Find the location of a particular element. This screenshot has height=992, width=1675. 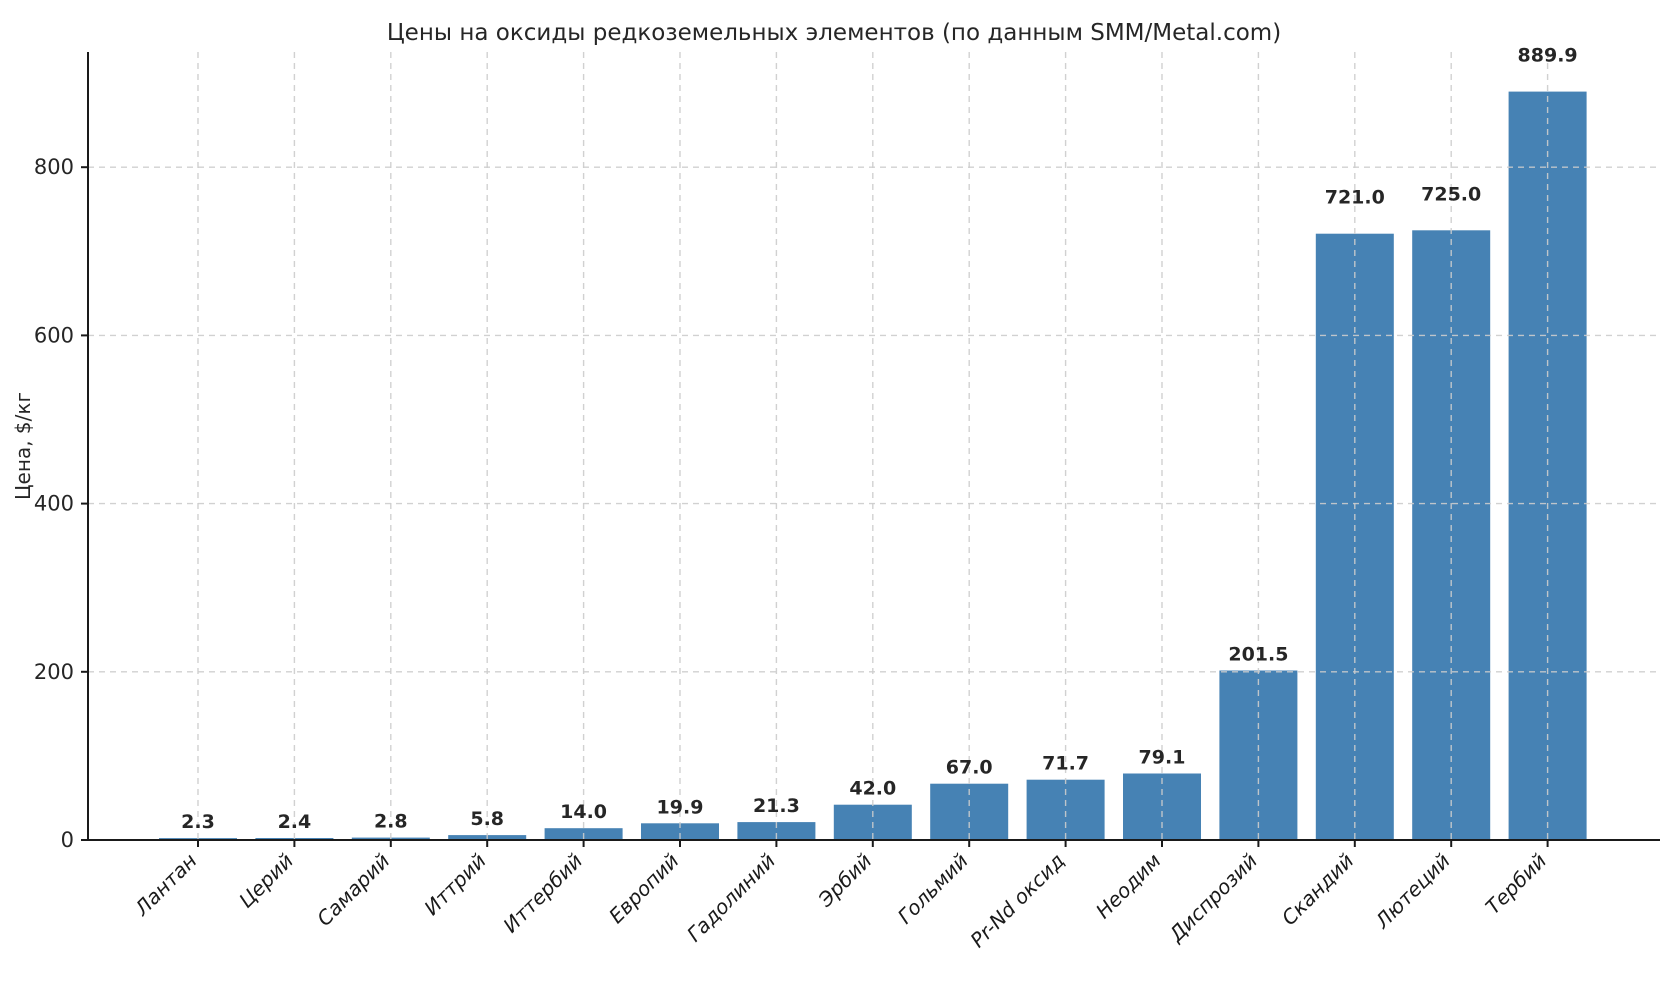

bar-value-label: 889.9 is located at coordinates (1548, 56).